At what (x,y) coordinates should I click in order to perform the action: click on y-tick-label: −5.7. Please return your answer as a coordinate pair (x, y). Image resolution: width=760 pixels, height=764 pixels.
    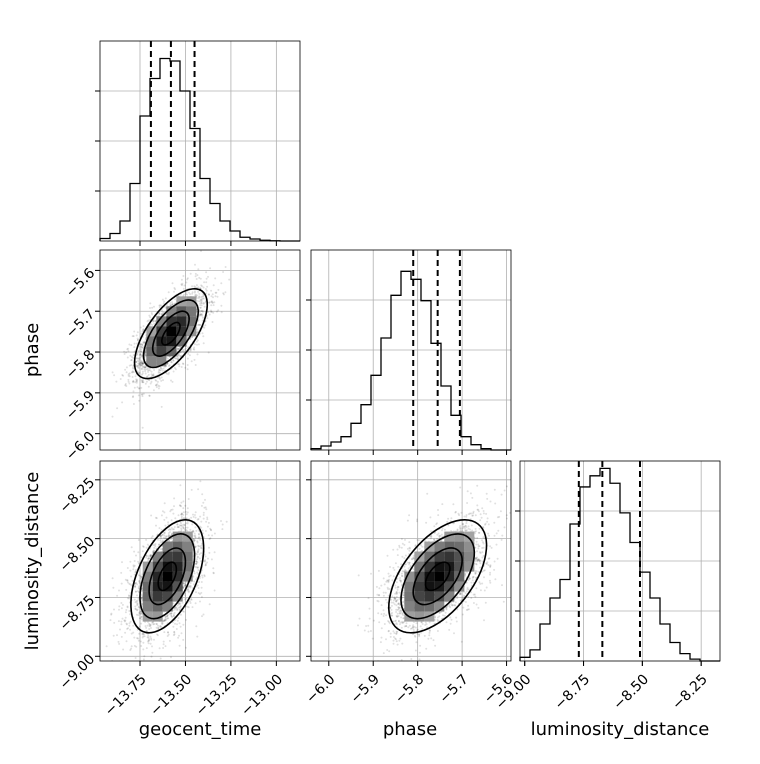
    Looking at the image, I should click on (80, 323).